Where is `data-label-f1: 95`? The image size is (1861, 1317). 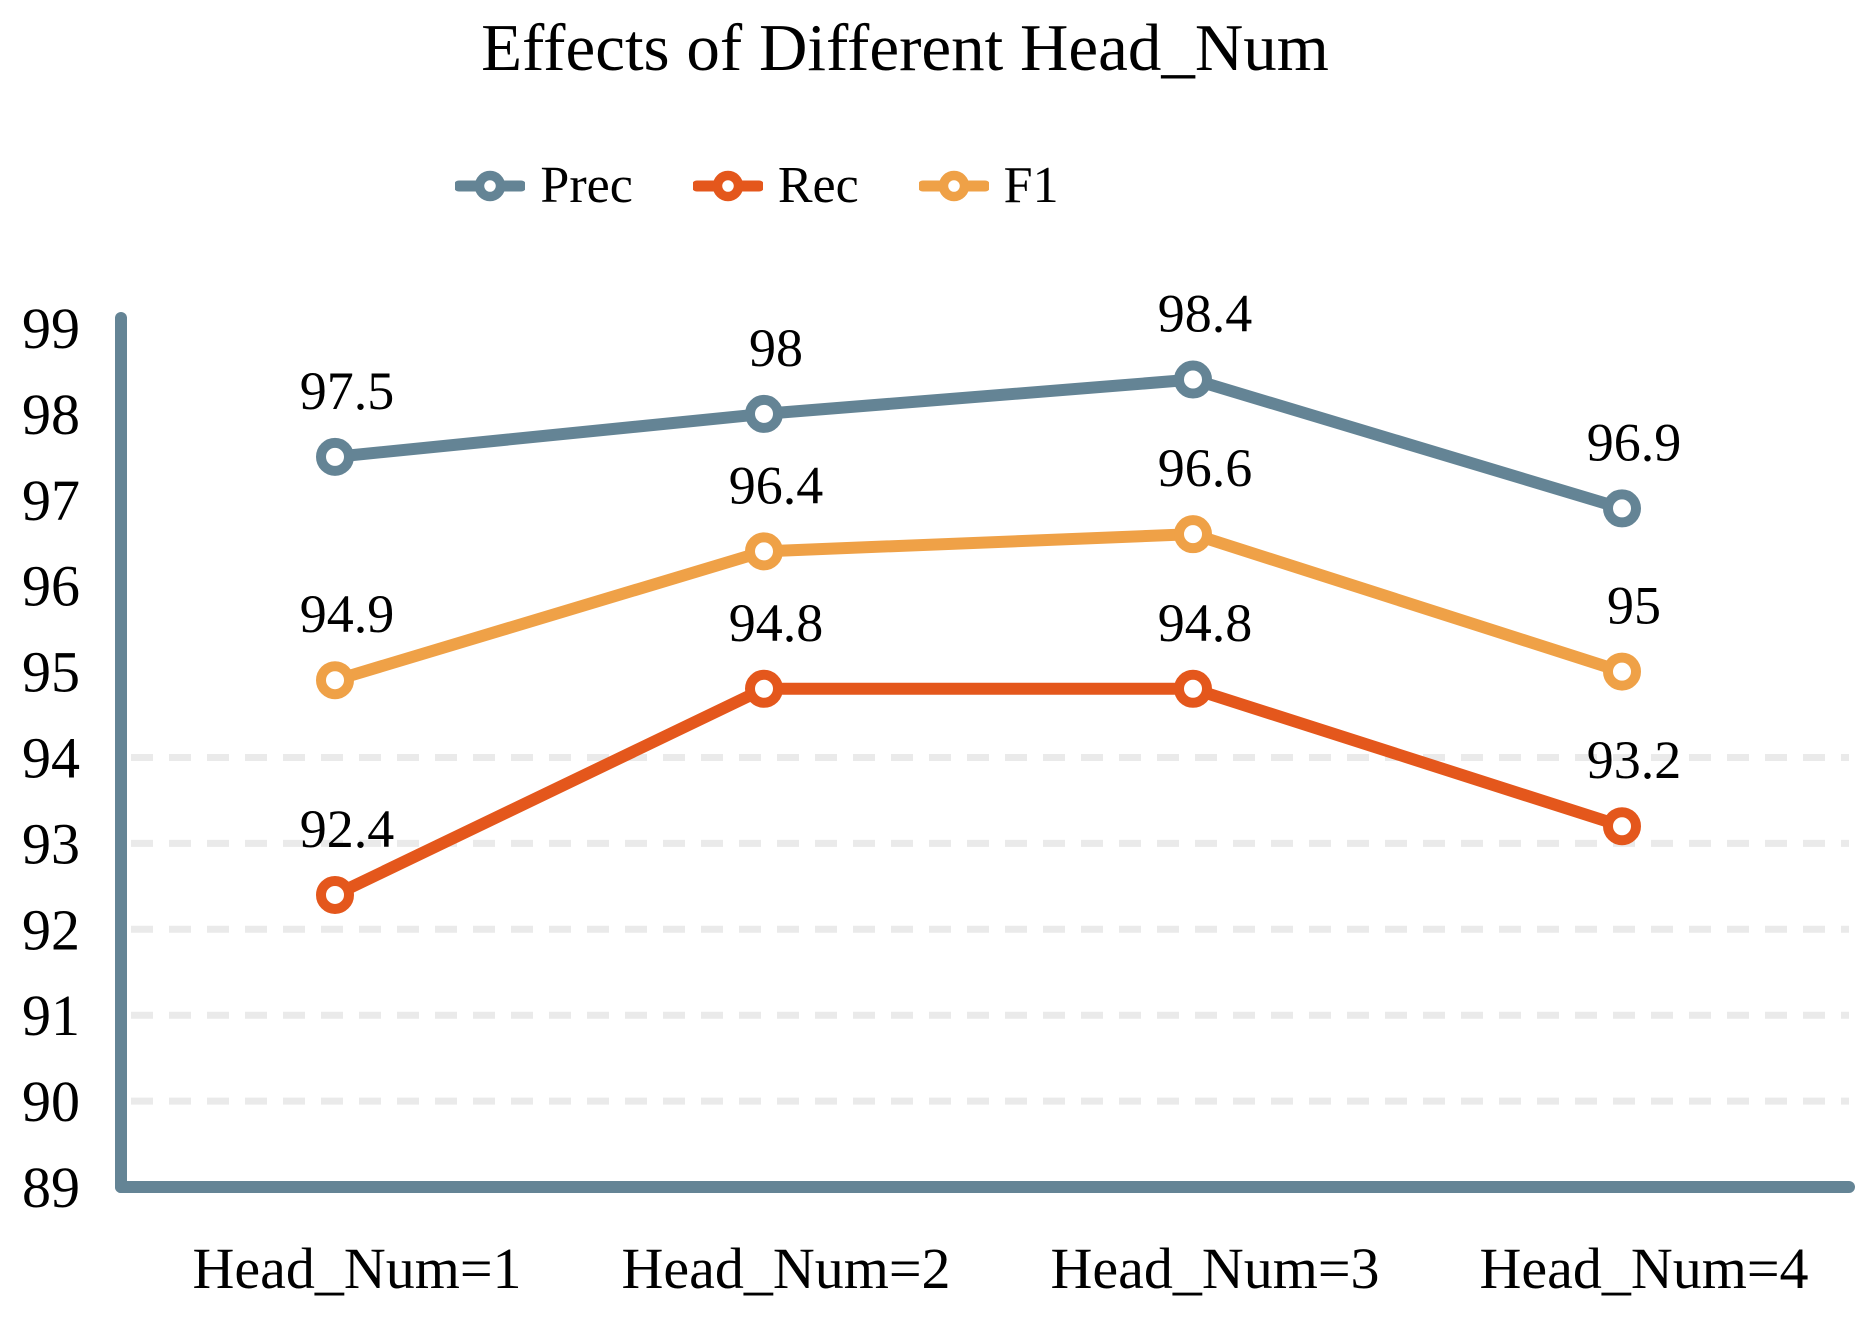 data-label-f1: 95 is located at coordinates (1634, 606).